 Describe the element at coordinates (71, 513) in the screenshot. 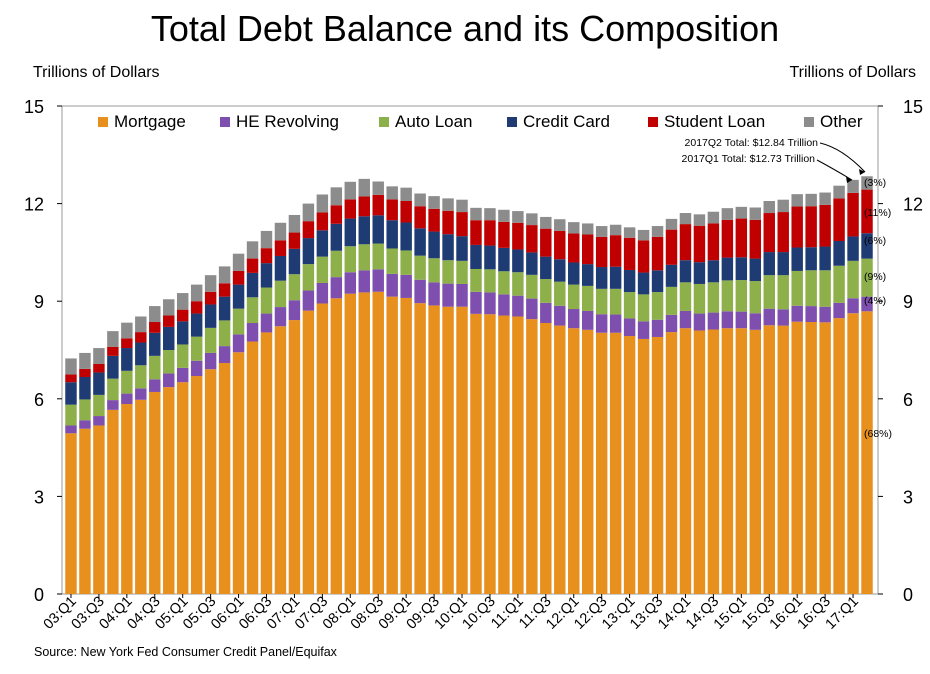

I see `bar-mortgage-03-q1` at that location.